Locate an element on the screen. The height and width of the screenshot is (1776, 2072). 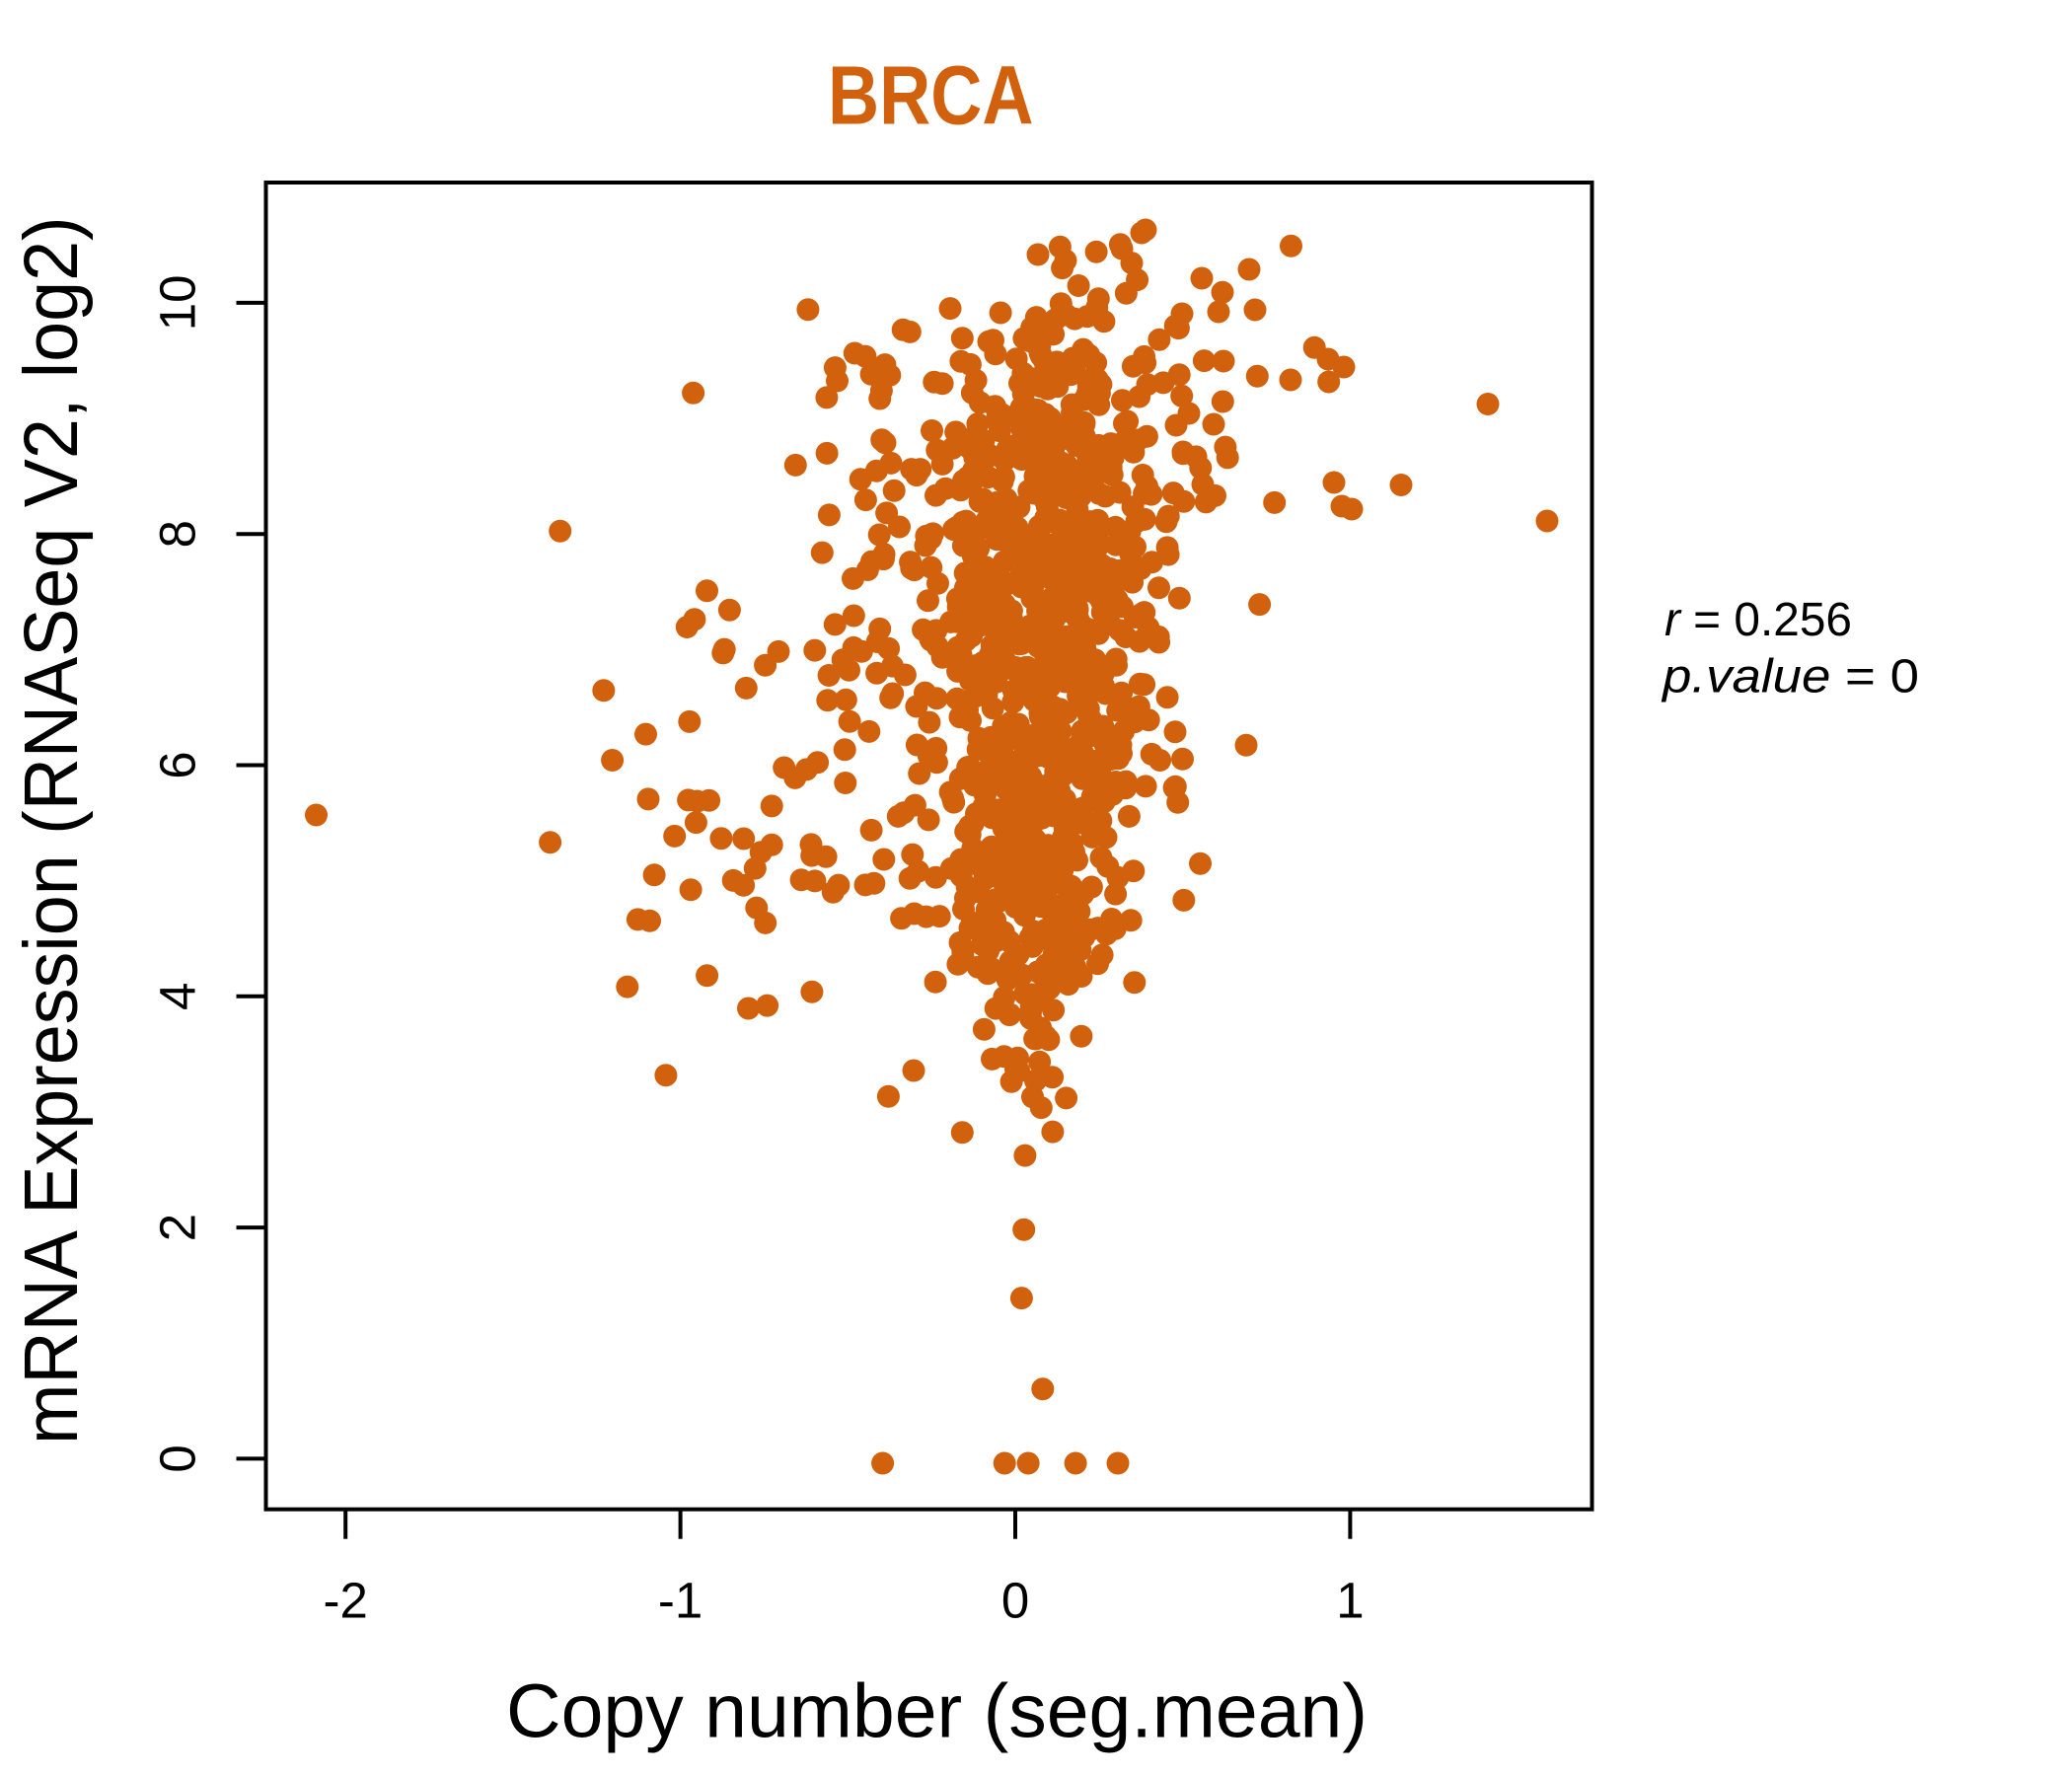
svg-text: 6 is located at coordinates (178, 765).